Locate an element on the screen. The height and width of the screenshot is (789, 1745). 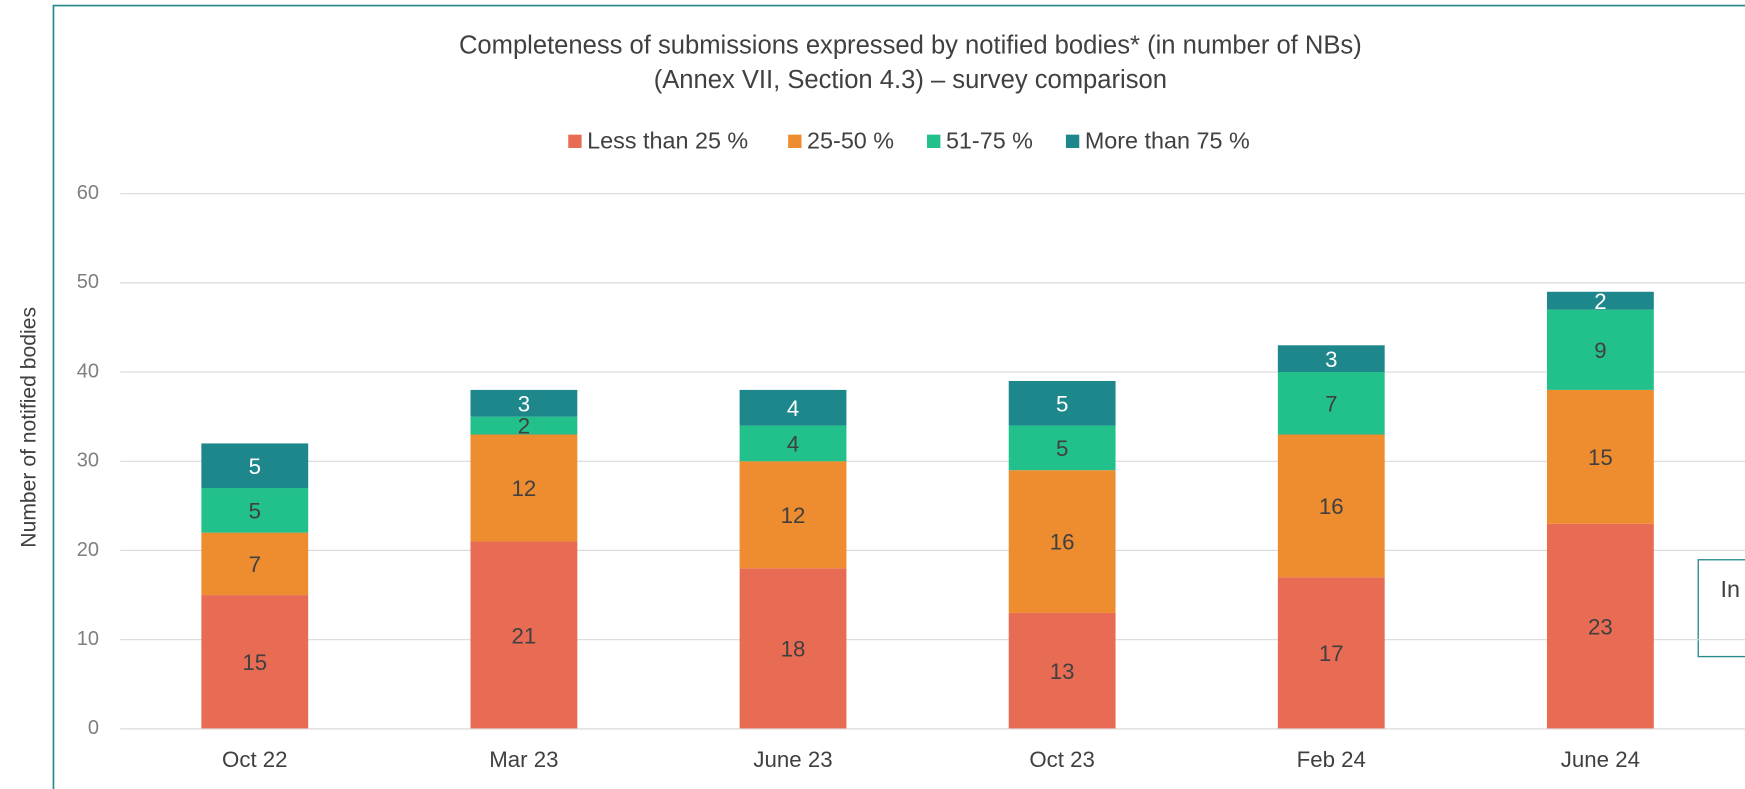
annotation-box is located at coordinates (1721, 608).